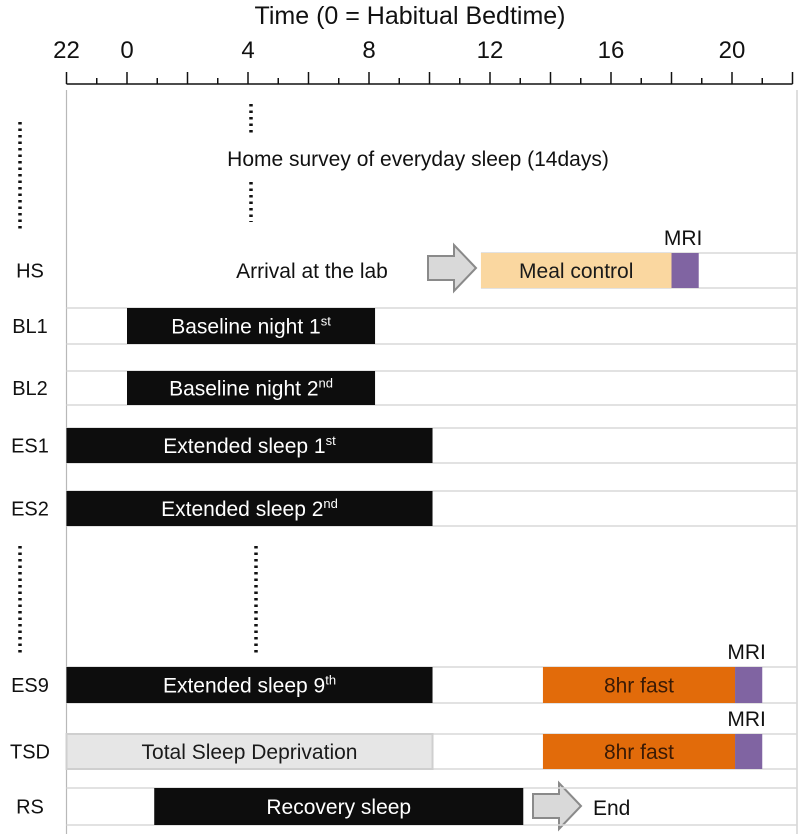 The image size is (800, 839). What do you see at coordinates (418, 159) in the screenshot?
I see `home-survey-label: Home survey of everyday sleep (14days)` at bounding box center [418, 159].